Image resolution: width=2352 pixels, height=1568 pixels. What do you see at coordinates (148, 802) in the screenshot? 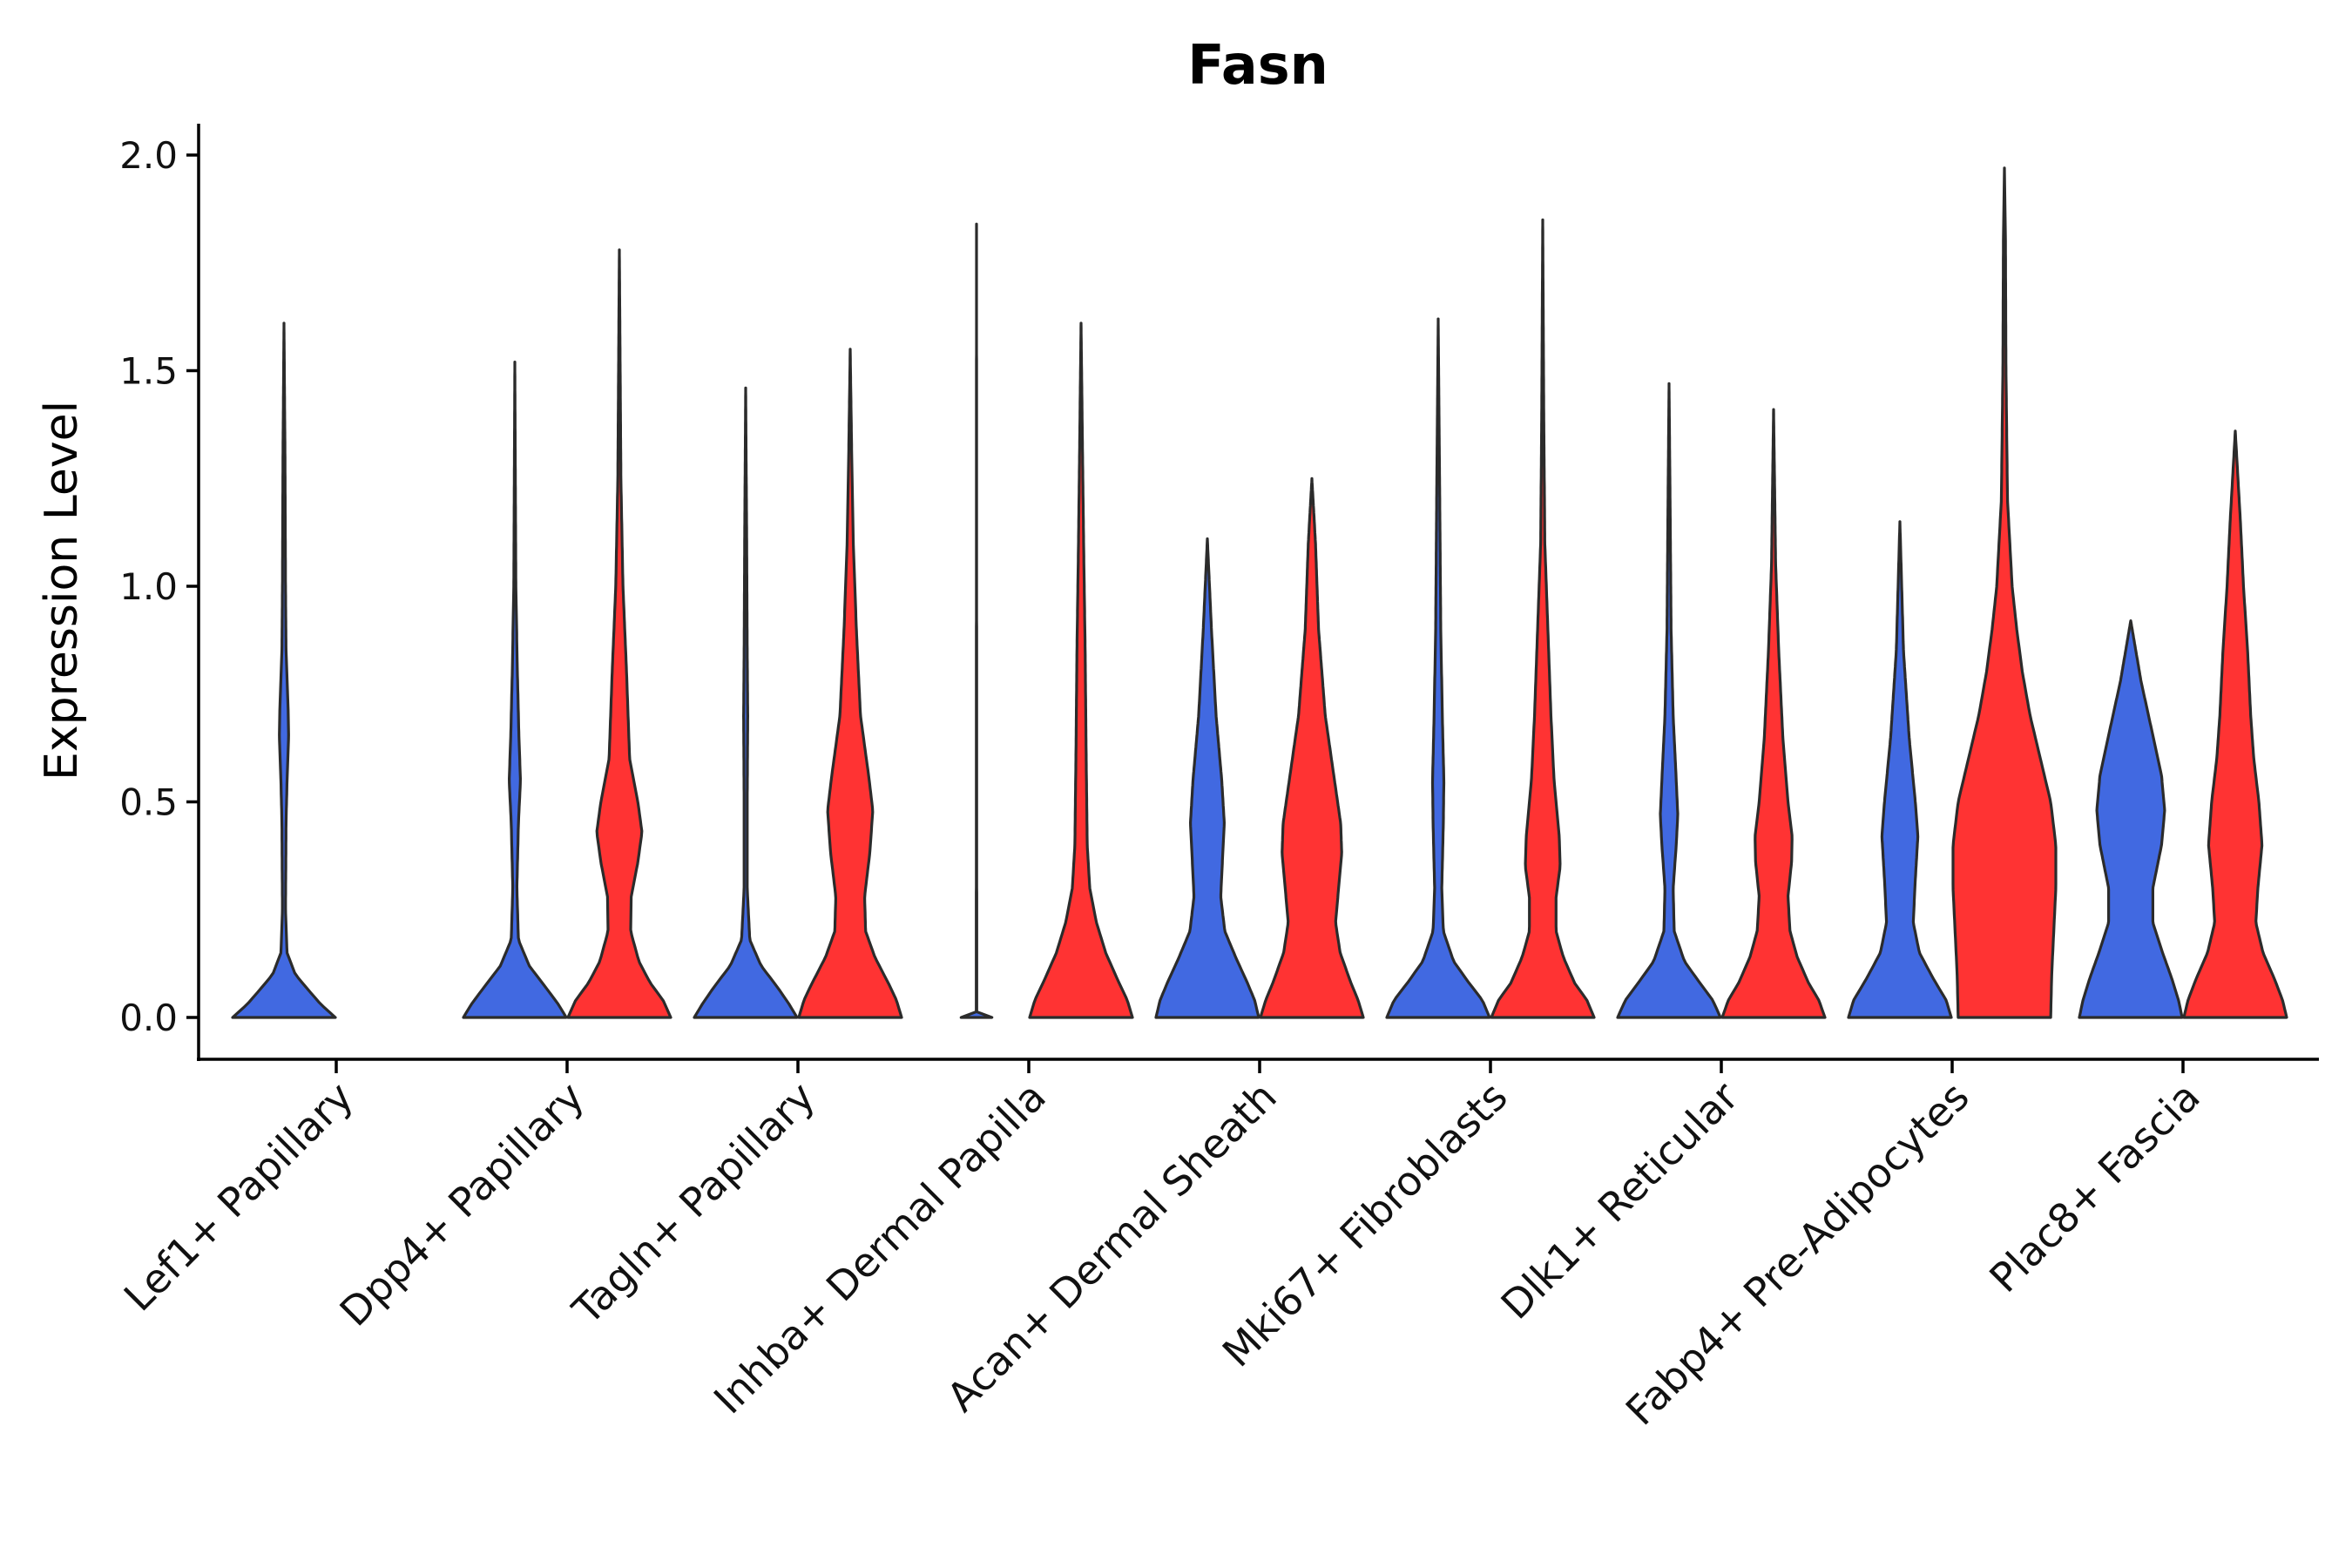
I see `y-tick-label: 0.5` at bounding box center [148, 802].